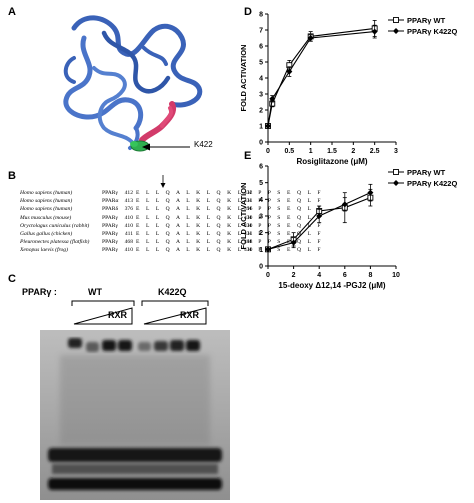 The height and width of the screenshot is (503, 474). Describe the element at coordinates (345, 275) in the screenshot. I see `x-tick-label: 6` at that location.